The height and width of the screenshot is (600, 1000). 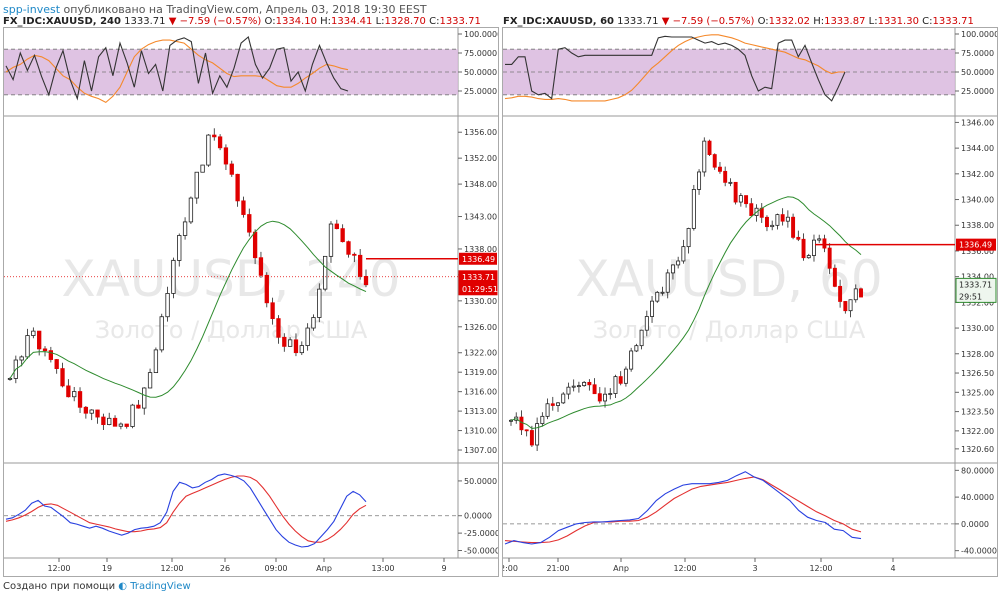 What do you see at coordinates (977, 354) in the screenshot?
I see `price-tick-label: 1328.00` at bounding box center [977, 354].